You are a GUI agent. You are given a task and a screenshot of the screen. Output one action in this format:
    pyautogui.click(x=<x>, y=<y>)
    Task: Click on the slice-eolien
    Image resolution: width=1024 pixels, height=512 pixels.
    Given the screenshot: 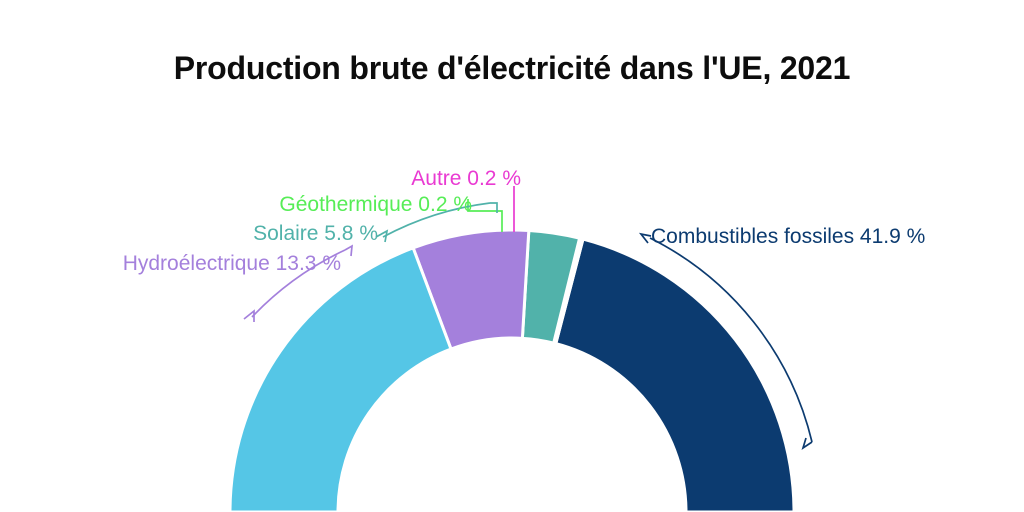 What is the action you would take?
    pyautogui.click(x=340, y=378)
    